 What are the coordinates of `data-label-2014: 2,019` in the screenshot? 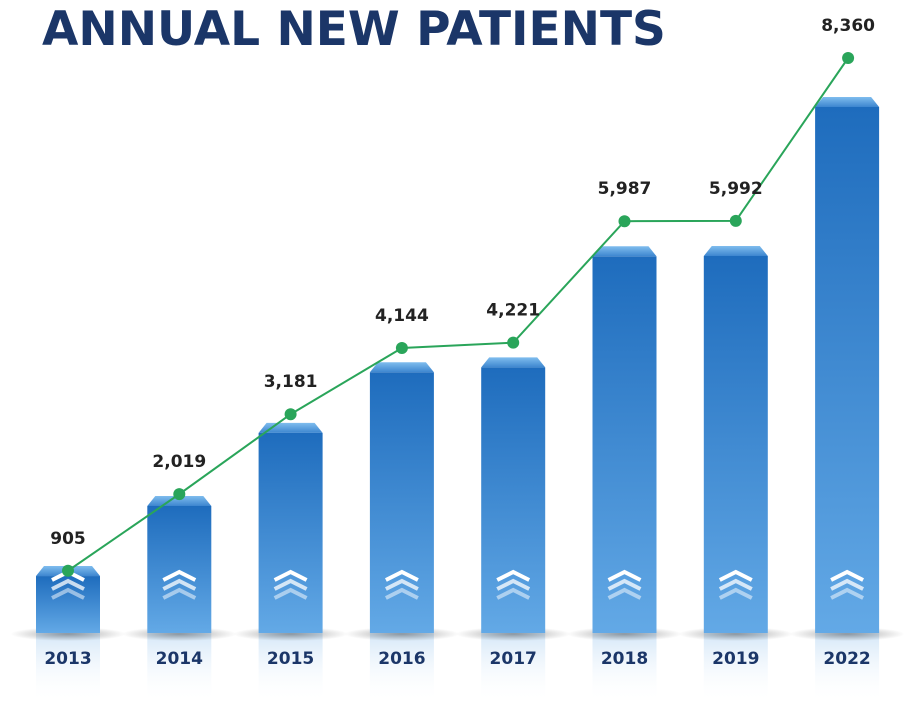 It's located at (179, 462).